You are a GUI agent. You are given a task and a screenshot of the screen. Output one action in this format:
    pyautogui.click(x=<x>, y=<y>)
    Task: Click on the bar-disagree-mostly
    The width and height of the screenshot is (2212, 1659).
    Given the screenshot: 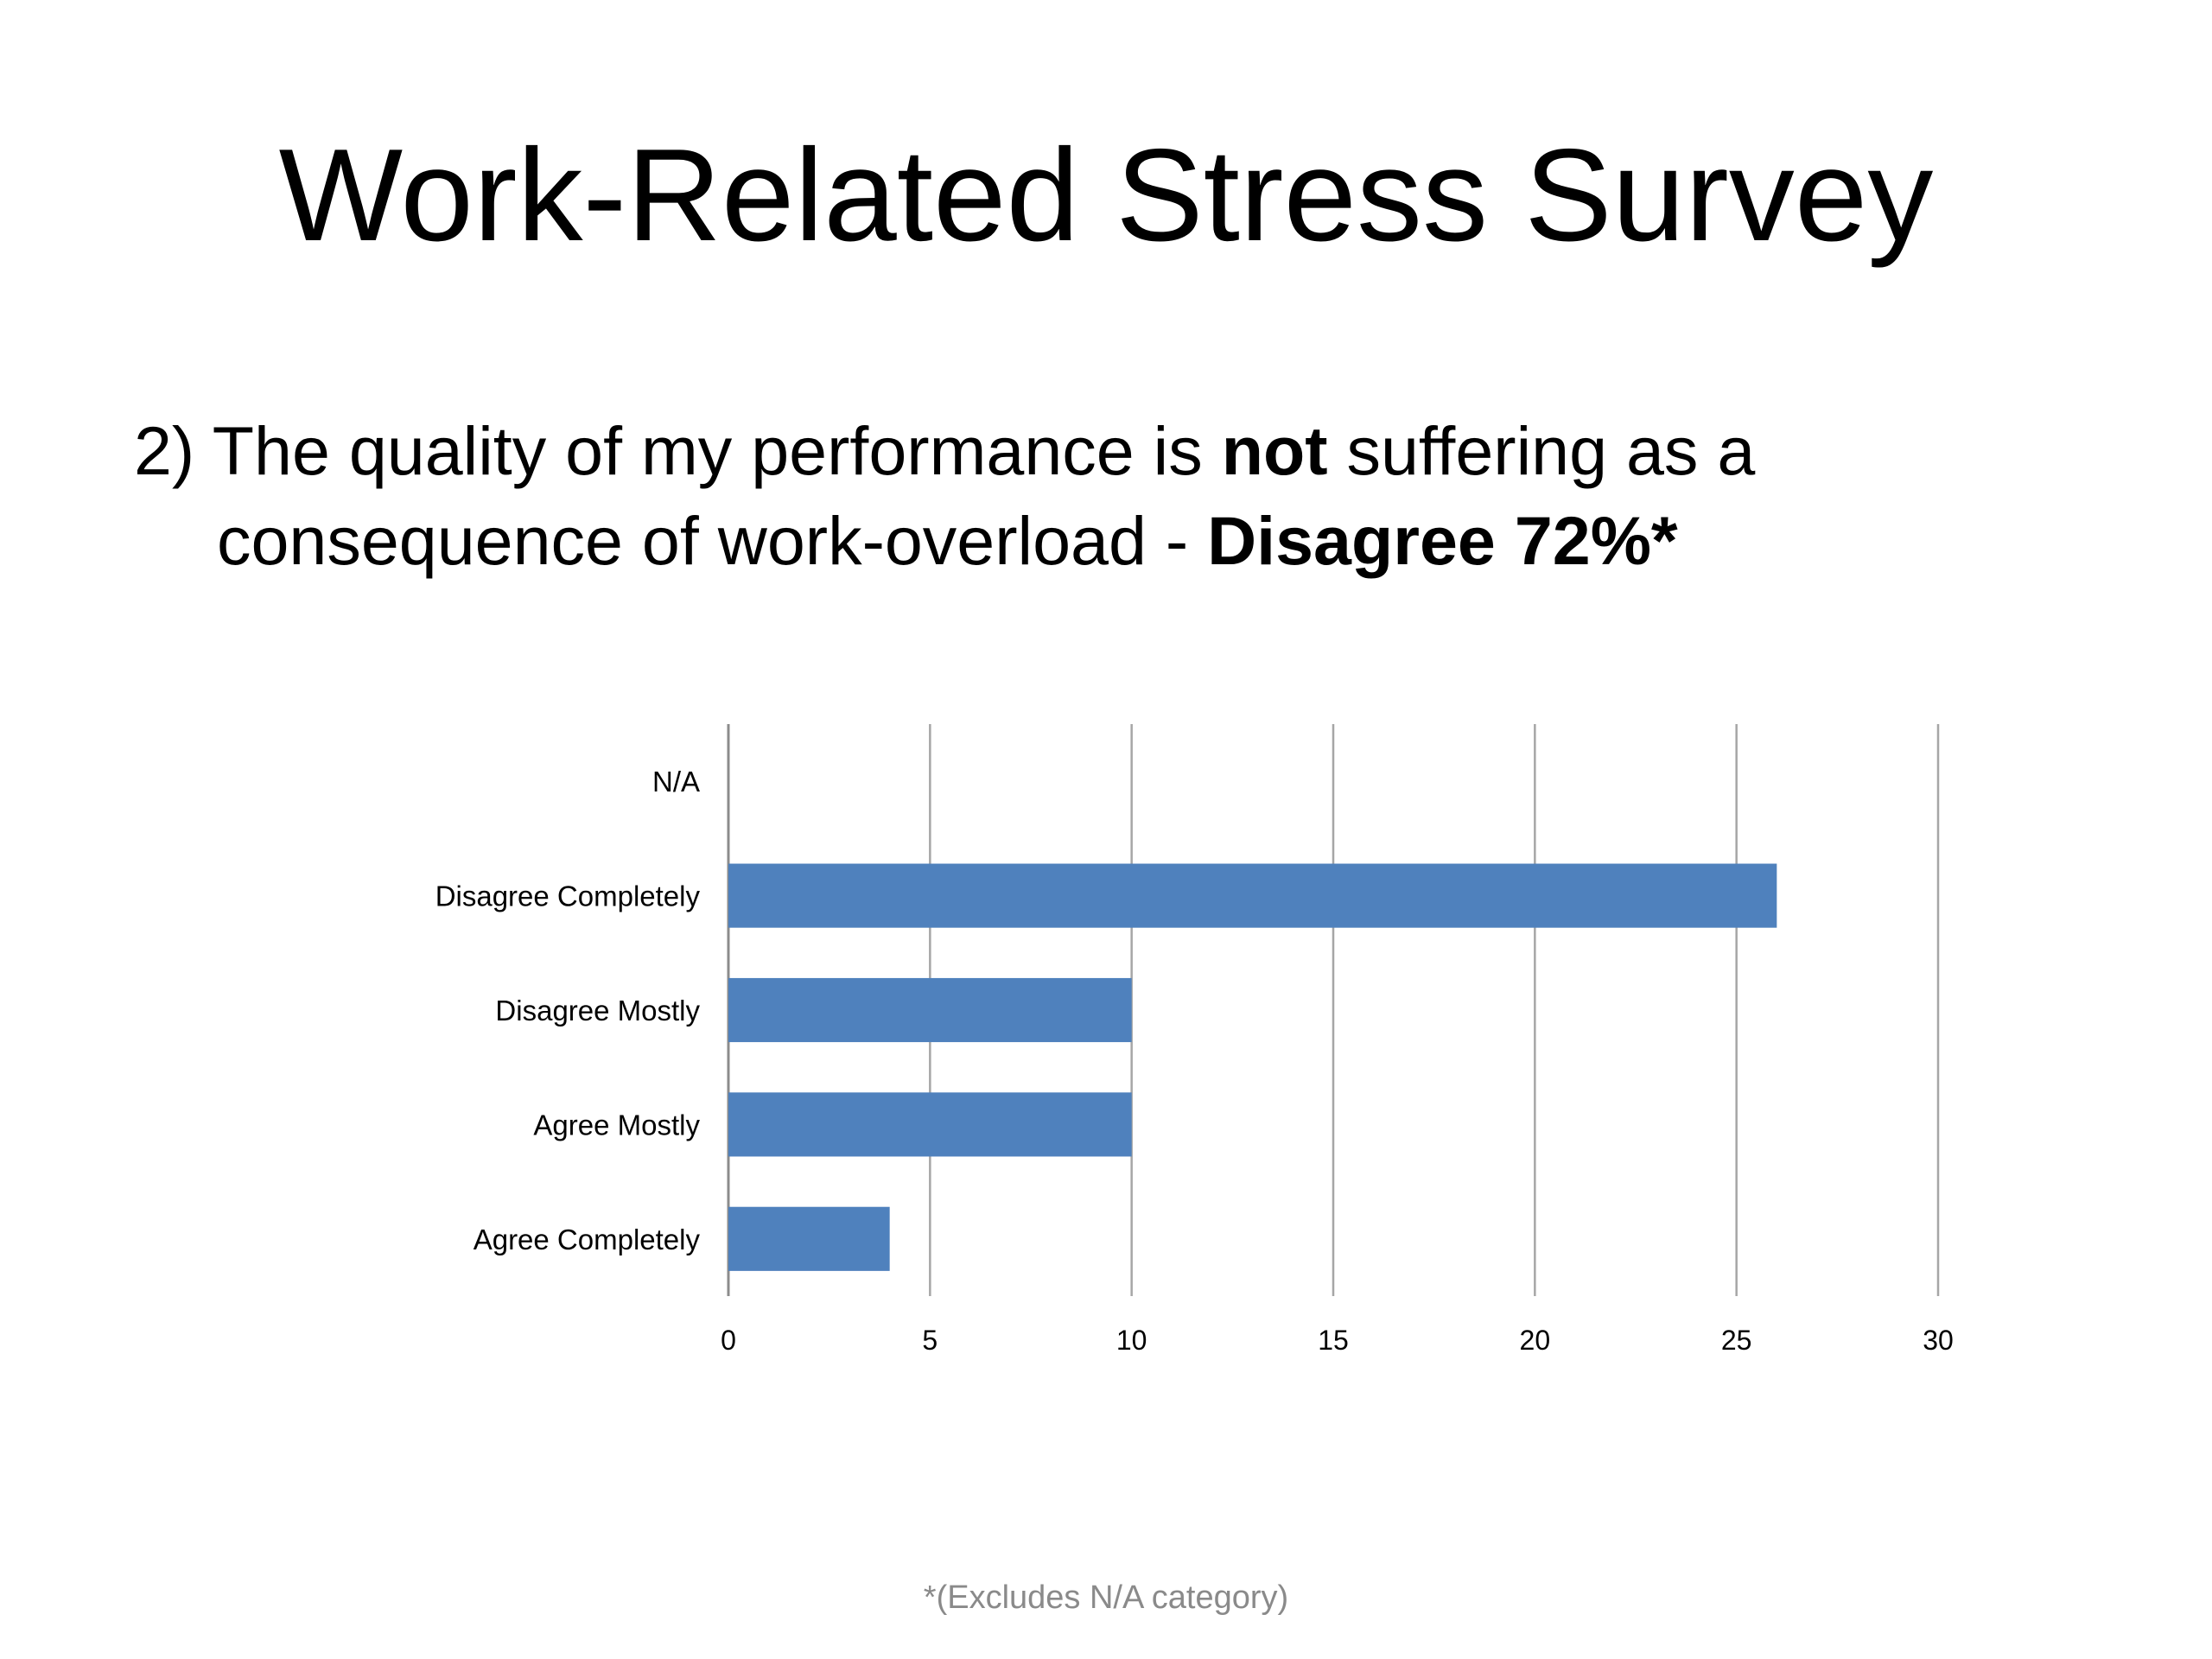 What is the action you would take?
    pyautogui.click(x=930, y=1010)
    